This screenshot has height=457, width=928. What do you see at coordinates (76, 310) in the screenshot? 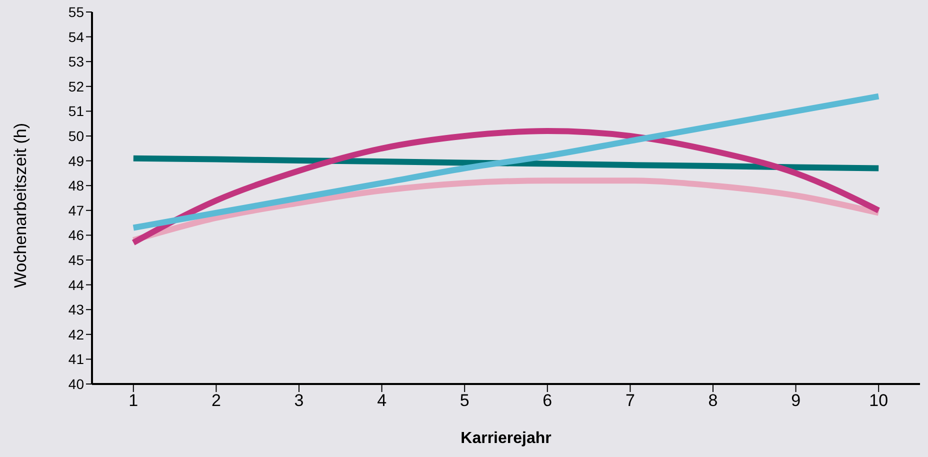
I see `y-tick-label: 43` at bounding box center [76, 310].